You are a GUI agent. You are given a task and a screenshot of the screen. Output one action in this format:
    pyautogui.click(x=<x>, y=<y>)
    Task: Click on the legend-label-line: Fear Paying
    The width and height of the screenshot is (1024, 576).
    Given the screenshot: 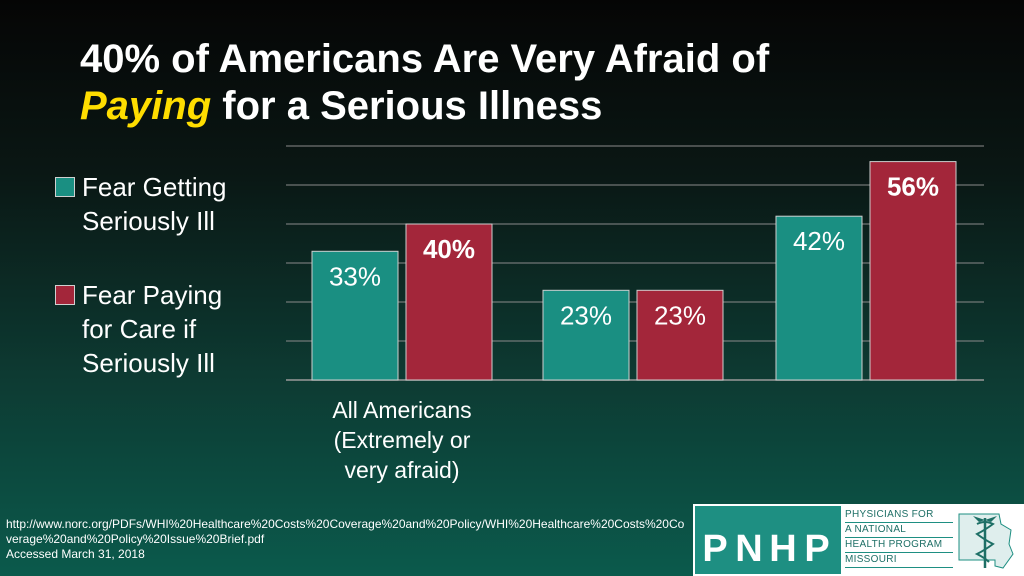 What is the action you would take?
    pyautogui.click(x=152, y=295)
    